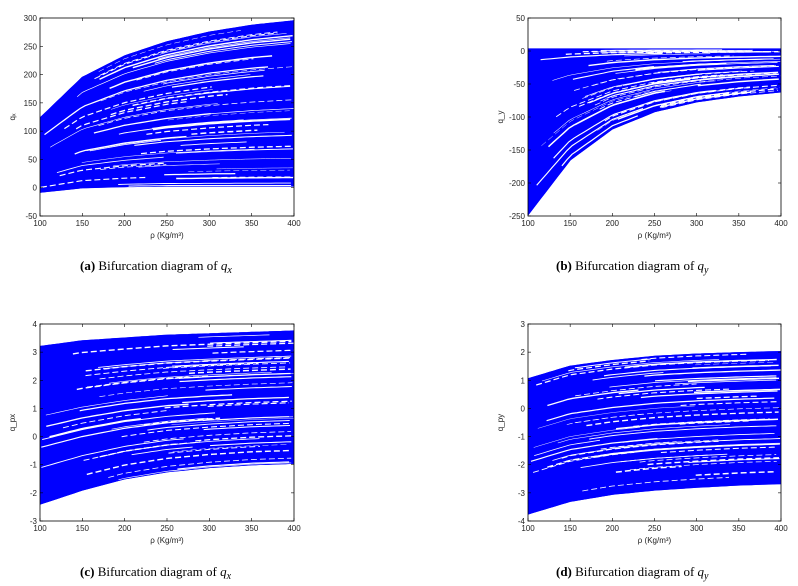 Image resolution: width=798 pixels, height=586 pixels. I want to click on x-tick-label: 400, so click(781, 528).